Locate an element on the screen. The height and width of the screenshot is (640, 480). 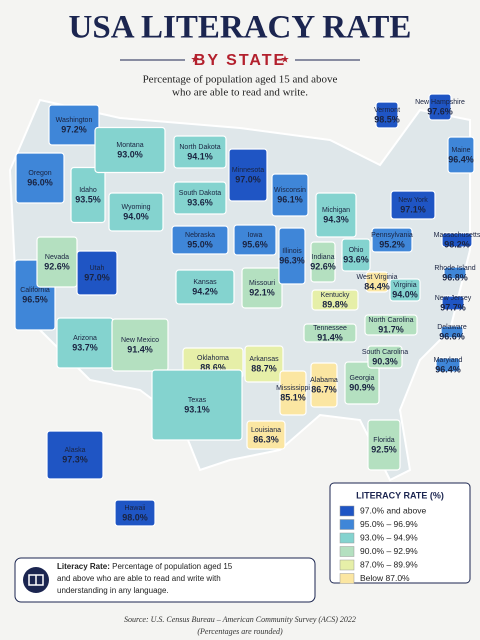
state-value: 96.1% is located at coordinates (290, 199).